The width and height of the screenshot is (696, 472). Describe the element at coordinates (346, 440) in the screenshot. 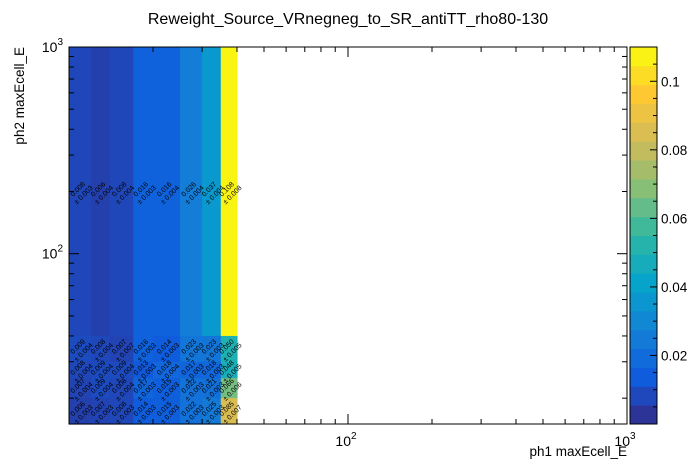

I see `x-tick-label: 10²` at that location.